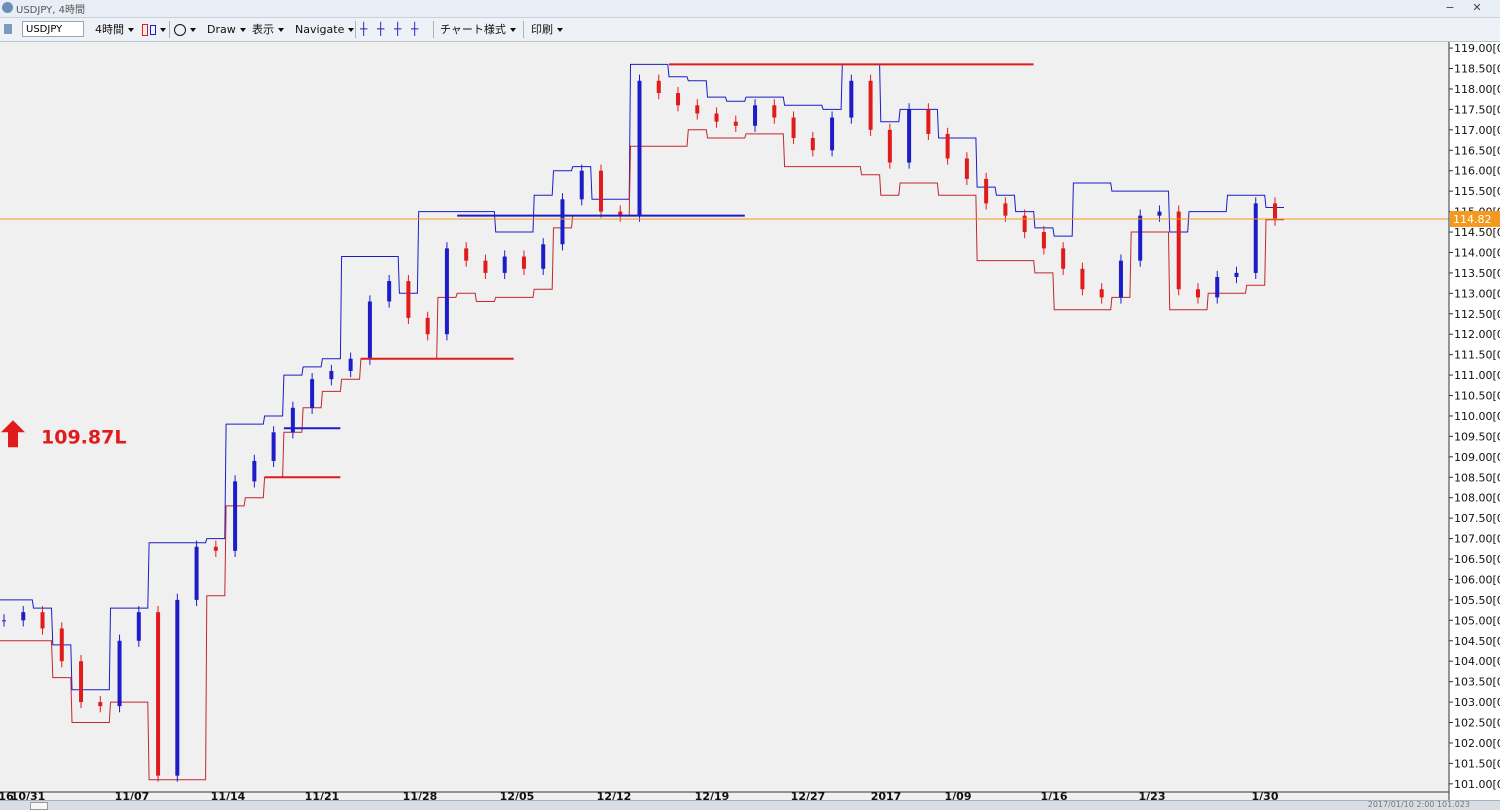 This screenshot has height=810, width=1500. What do you see at coordinates (180, 30) in the screenshot?
I see `circle-tool-icon` at bounding box center [180, 30].